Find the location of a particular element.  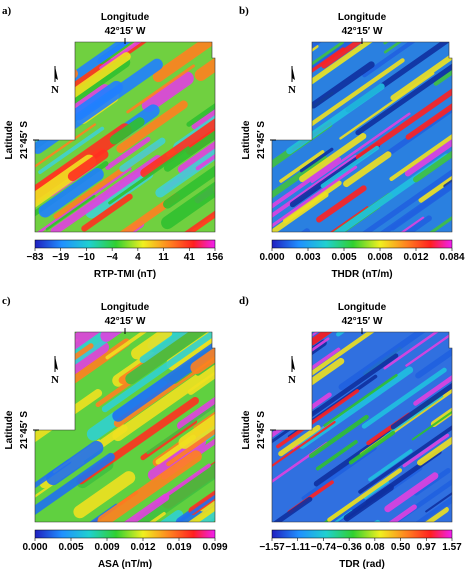

colorbar-tick-label: −0.74 is located at coordinates (324, 547).